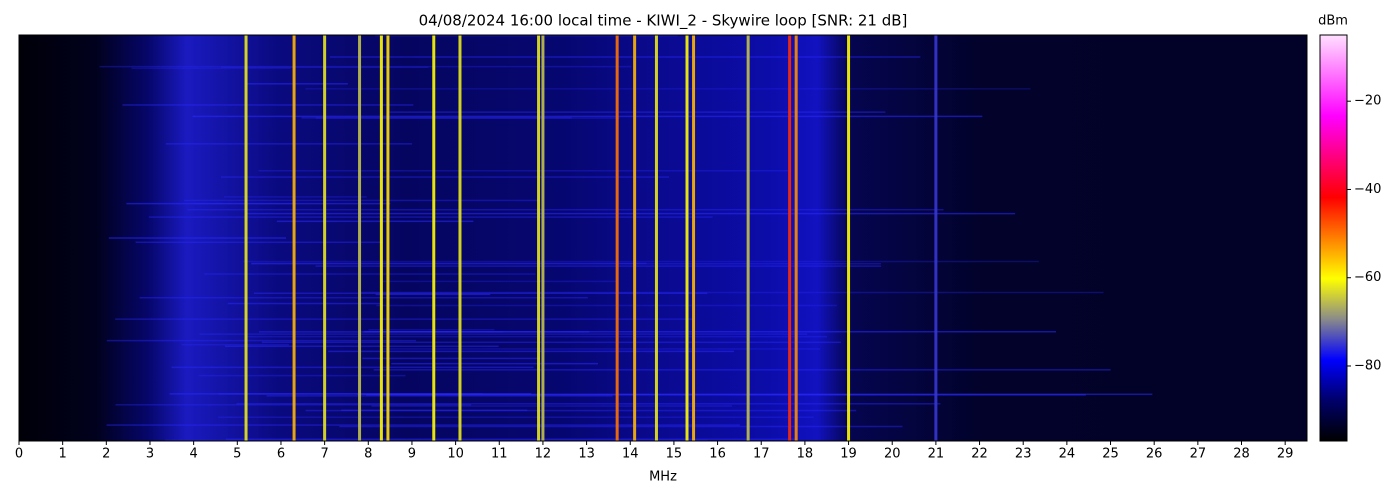 This screenshot has width=1400, height=500. Describe the element at coordinates (412, 454) in the screenshot. I see `x-tick-label: 9` at that location.